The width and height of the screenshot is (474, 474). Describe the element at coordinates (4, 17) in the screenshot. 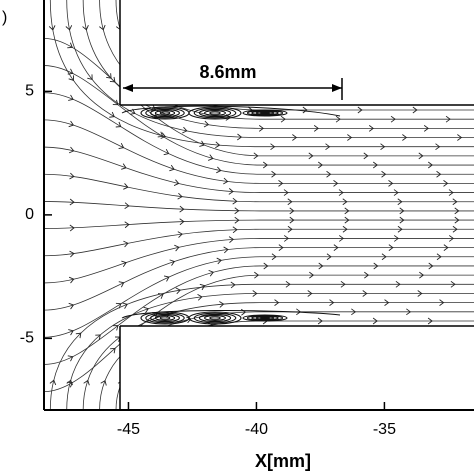

I see `panel-label: )` at that location.